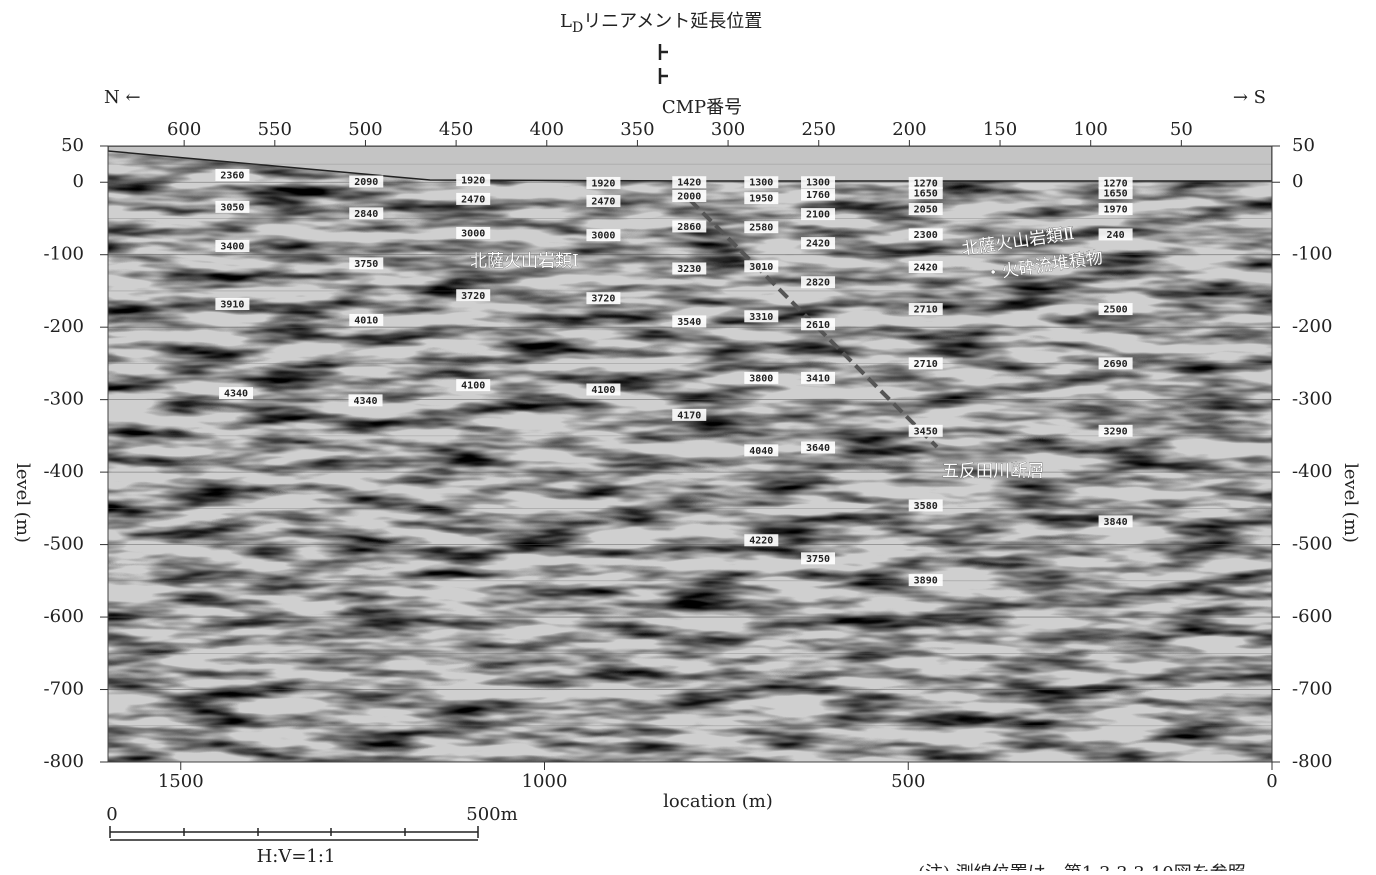 The width and height of the screenshot is (1376, 875). Describe the element at coordinates (524, 262) in the screenshot. I see `unit-label: 北薩火山岩類Ⅰ` at that location.